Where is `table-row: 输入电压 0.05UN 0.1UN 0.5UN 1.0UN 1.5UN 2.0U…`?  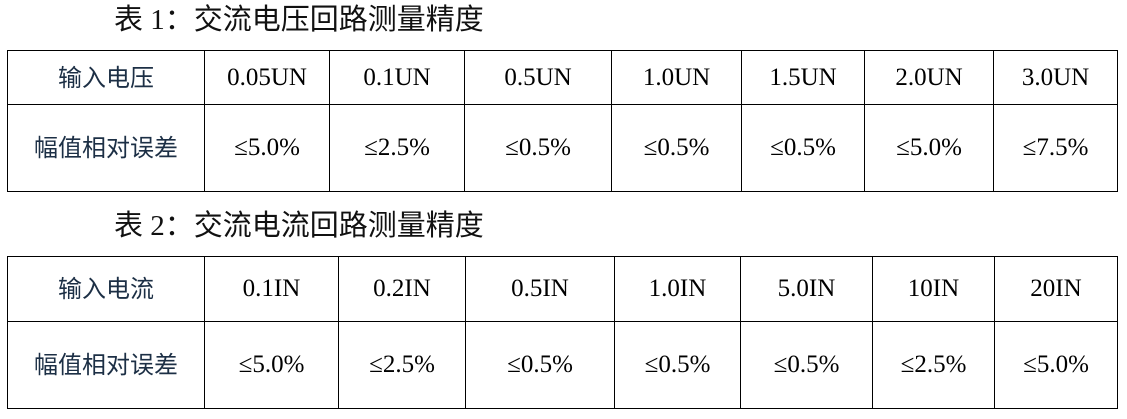 table-row: 输入电压 0.05UN 0.1UN 0.5UN 1.0UN 1.5UN 2.0U… is located at coordinates (562, 77).